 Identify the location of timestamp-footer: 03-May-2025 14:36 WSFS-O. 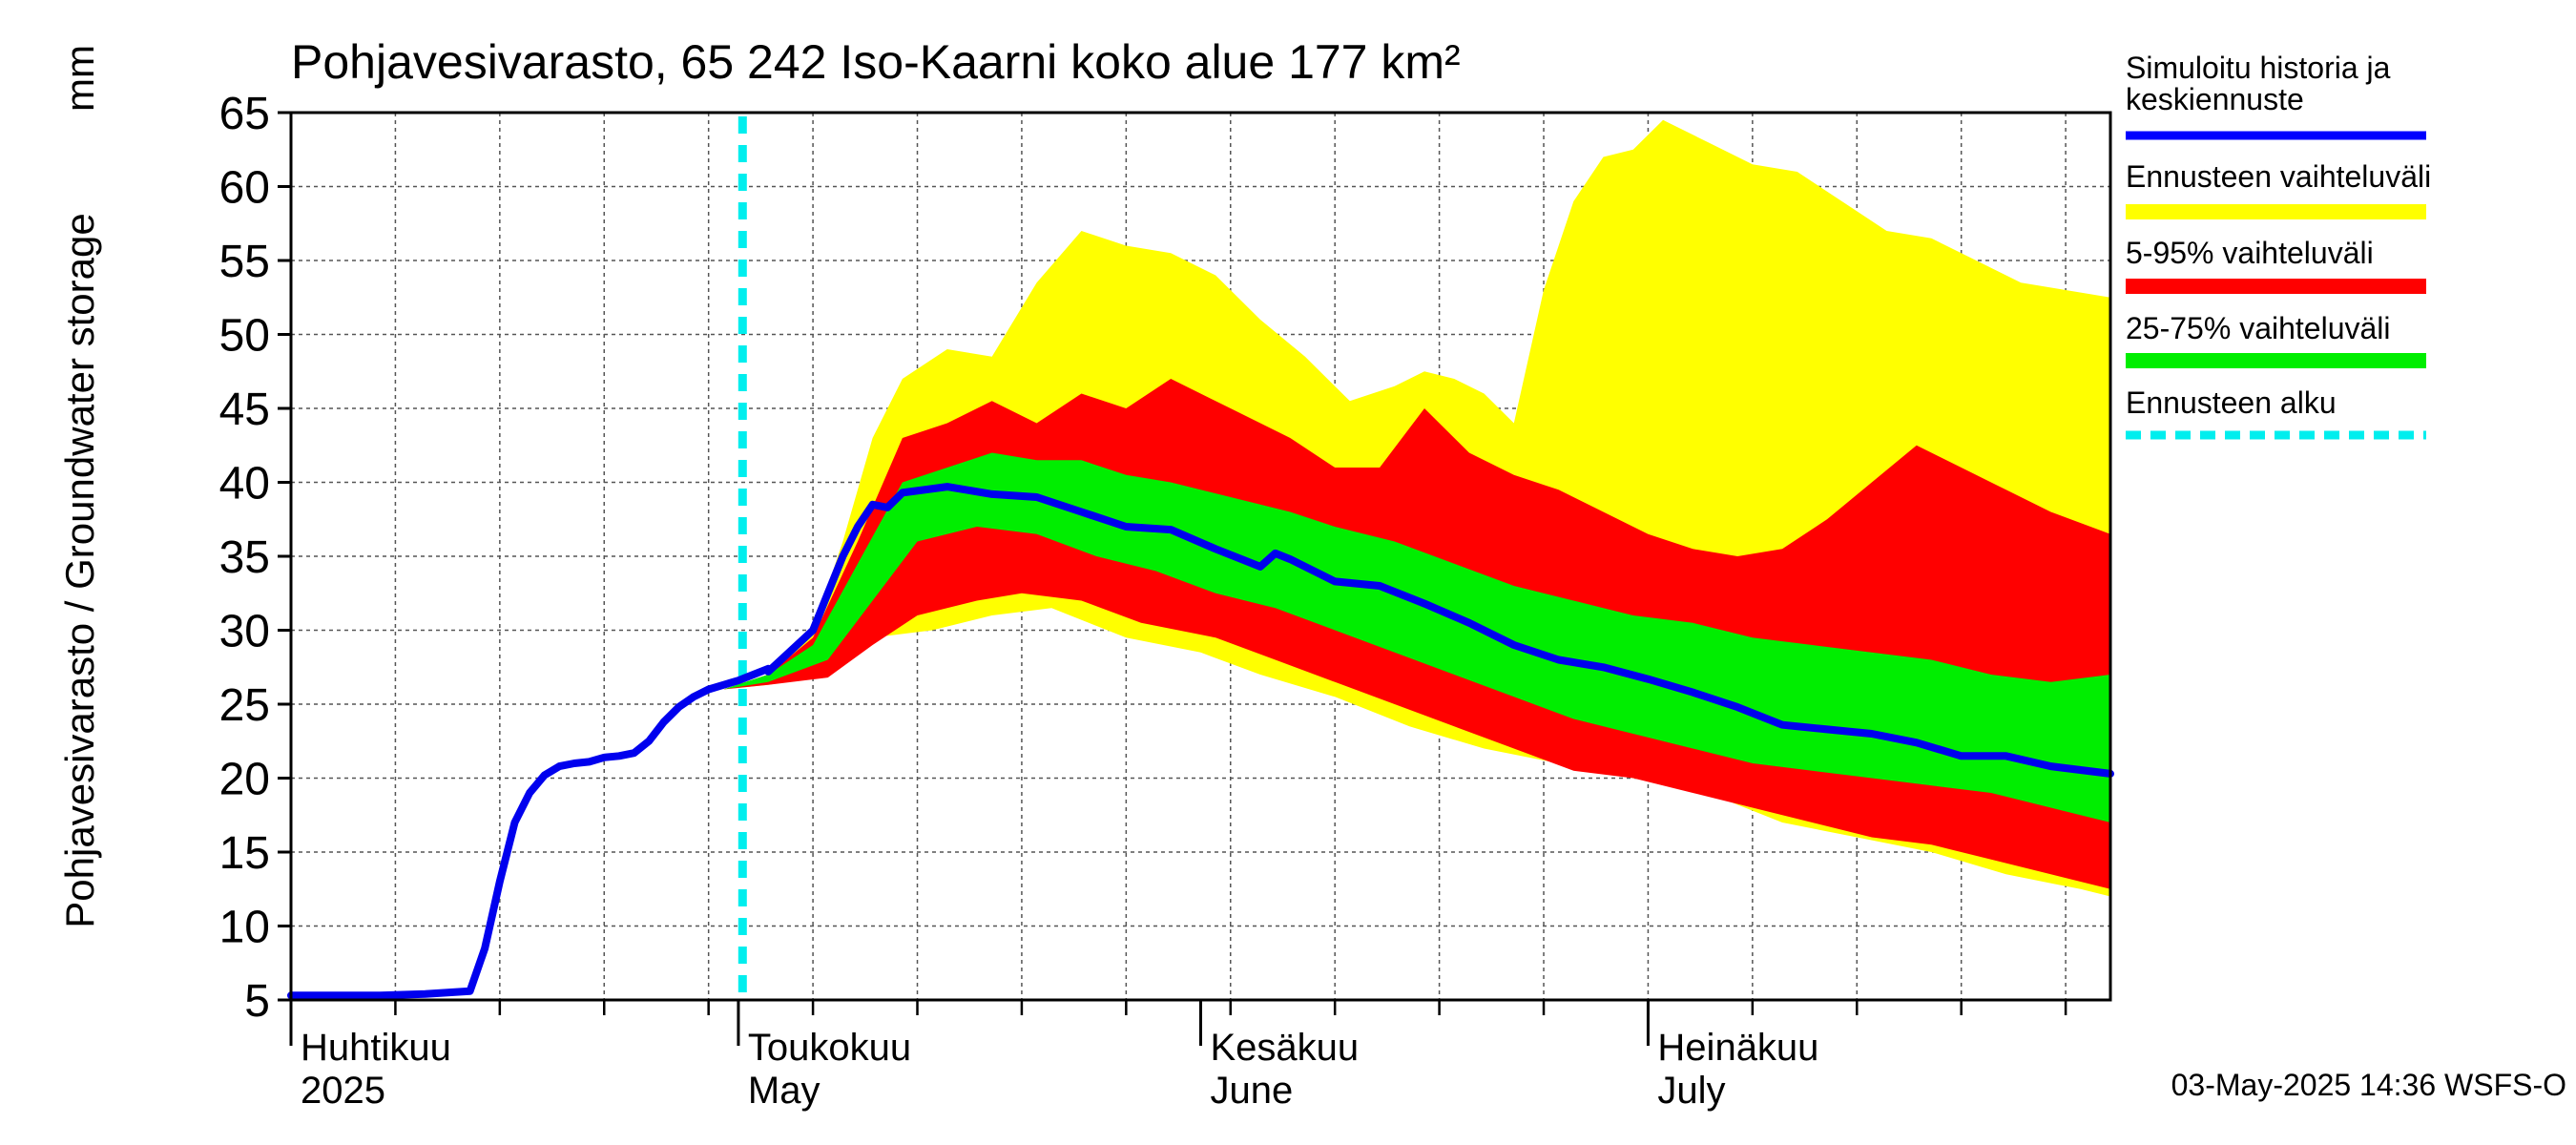
(2368, 1085).